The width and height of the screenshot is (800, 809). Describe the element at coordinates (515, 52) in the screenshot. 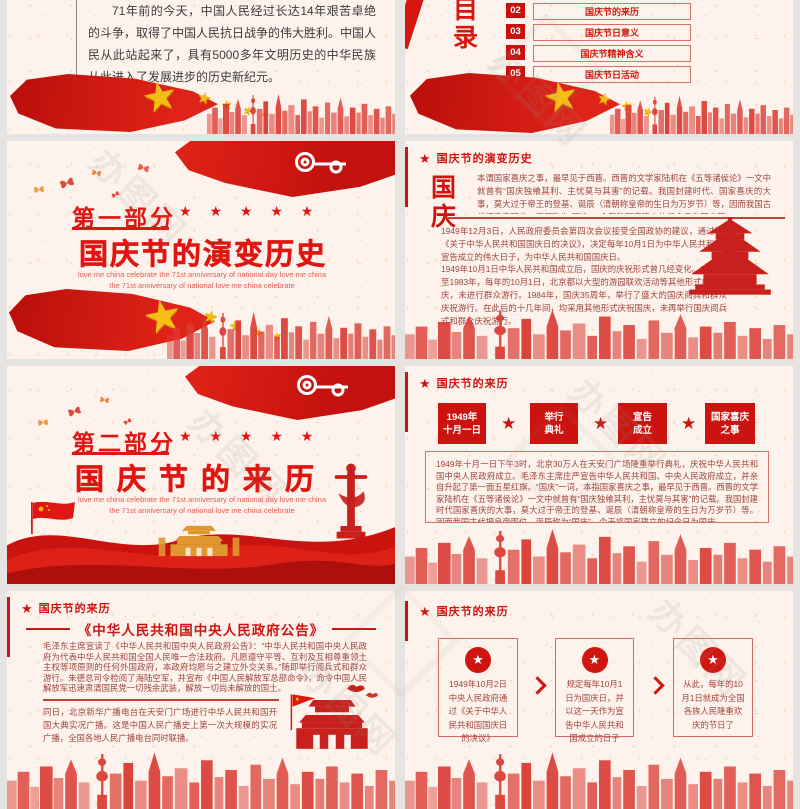

I see `toc-number: 04` at that location.